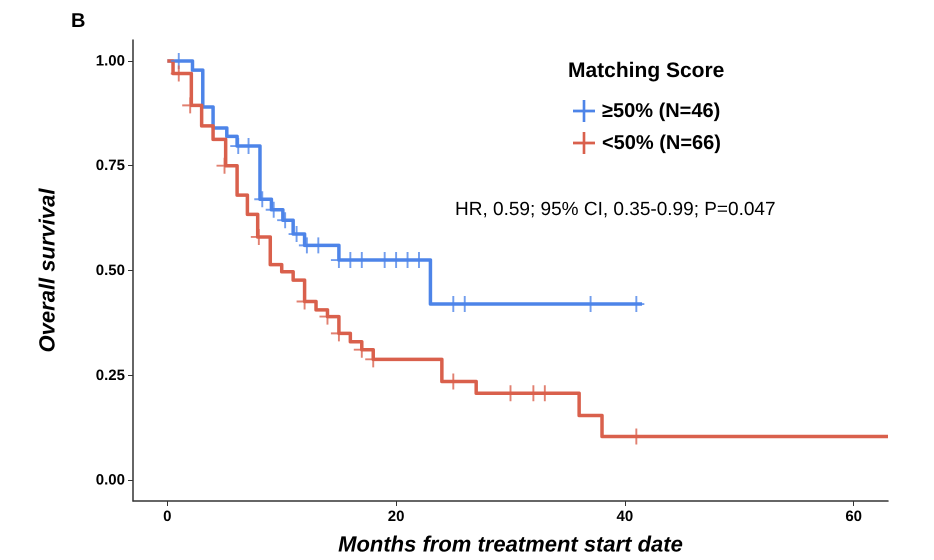  I want to click on y-tick-label: 0.00, so click(110, 480).